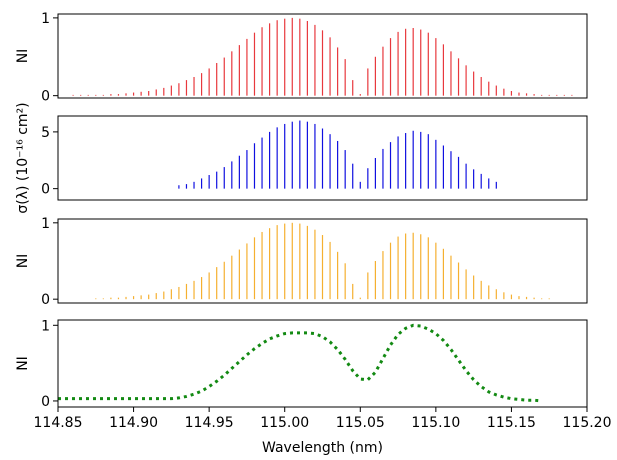 This screenshot has height=460, width=617. Describe the element at coordinates (23, 157) in the screenshot. I see `y-axis-label: σ(λ) (10⁻¹⁶ cm²)` at that location.